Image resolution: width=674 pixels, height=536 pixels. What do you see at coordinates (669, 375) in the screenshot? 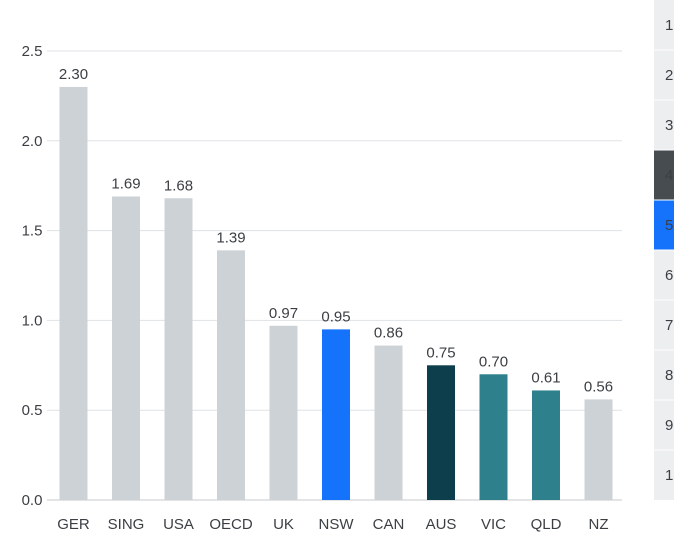
I see `rank-label: 8` at bounding box center [669, 375].